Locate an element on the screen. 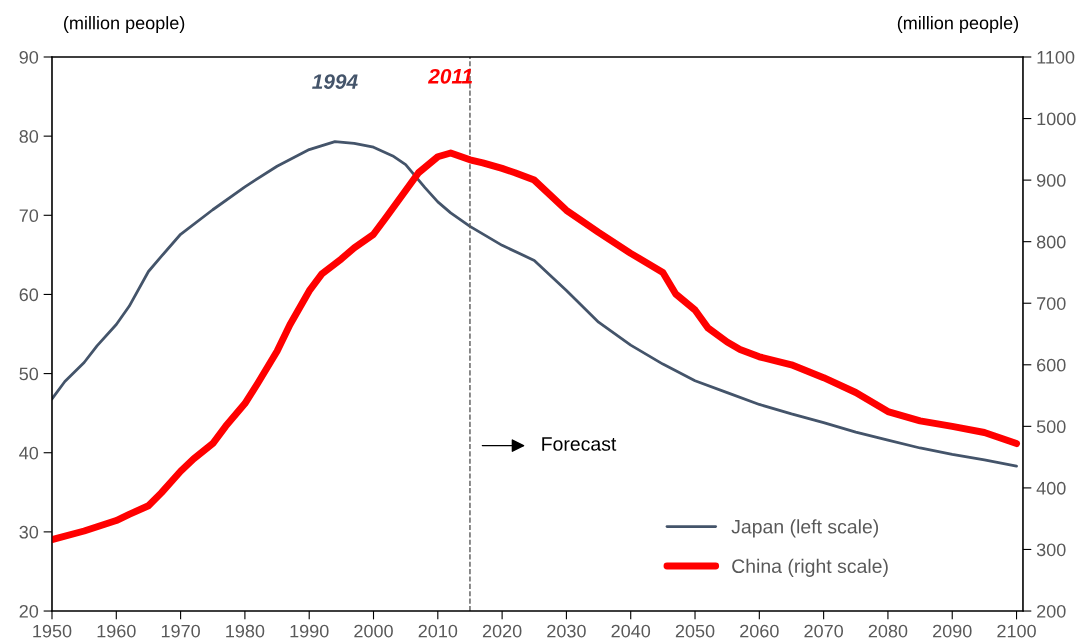 This screenshot has height=644, width=1090. x-tick-label: 2010 is located at coordinates (438, 631).